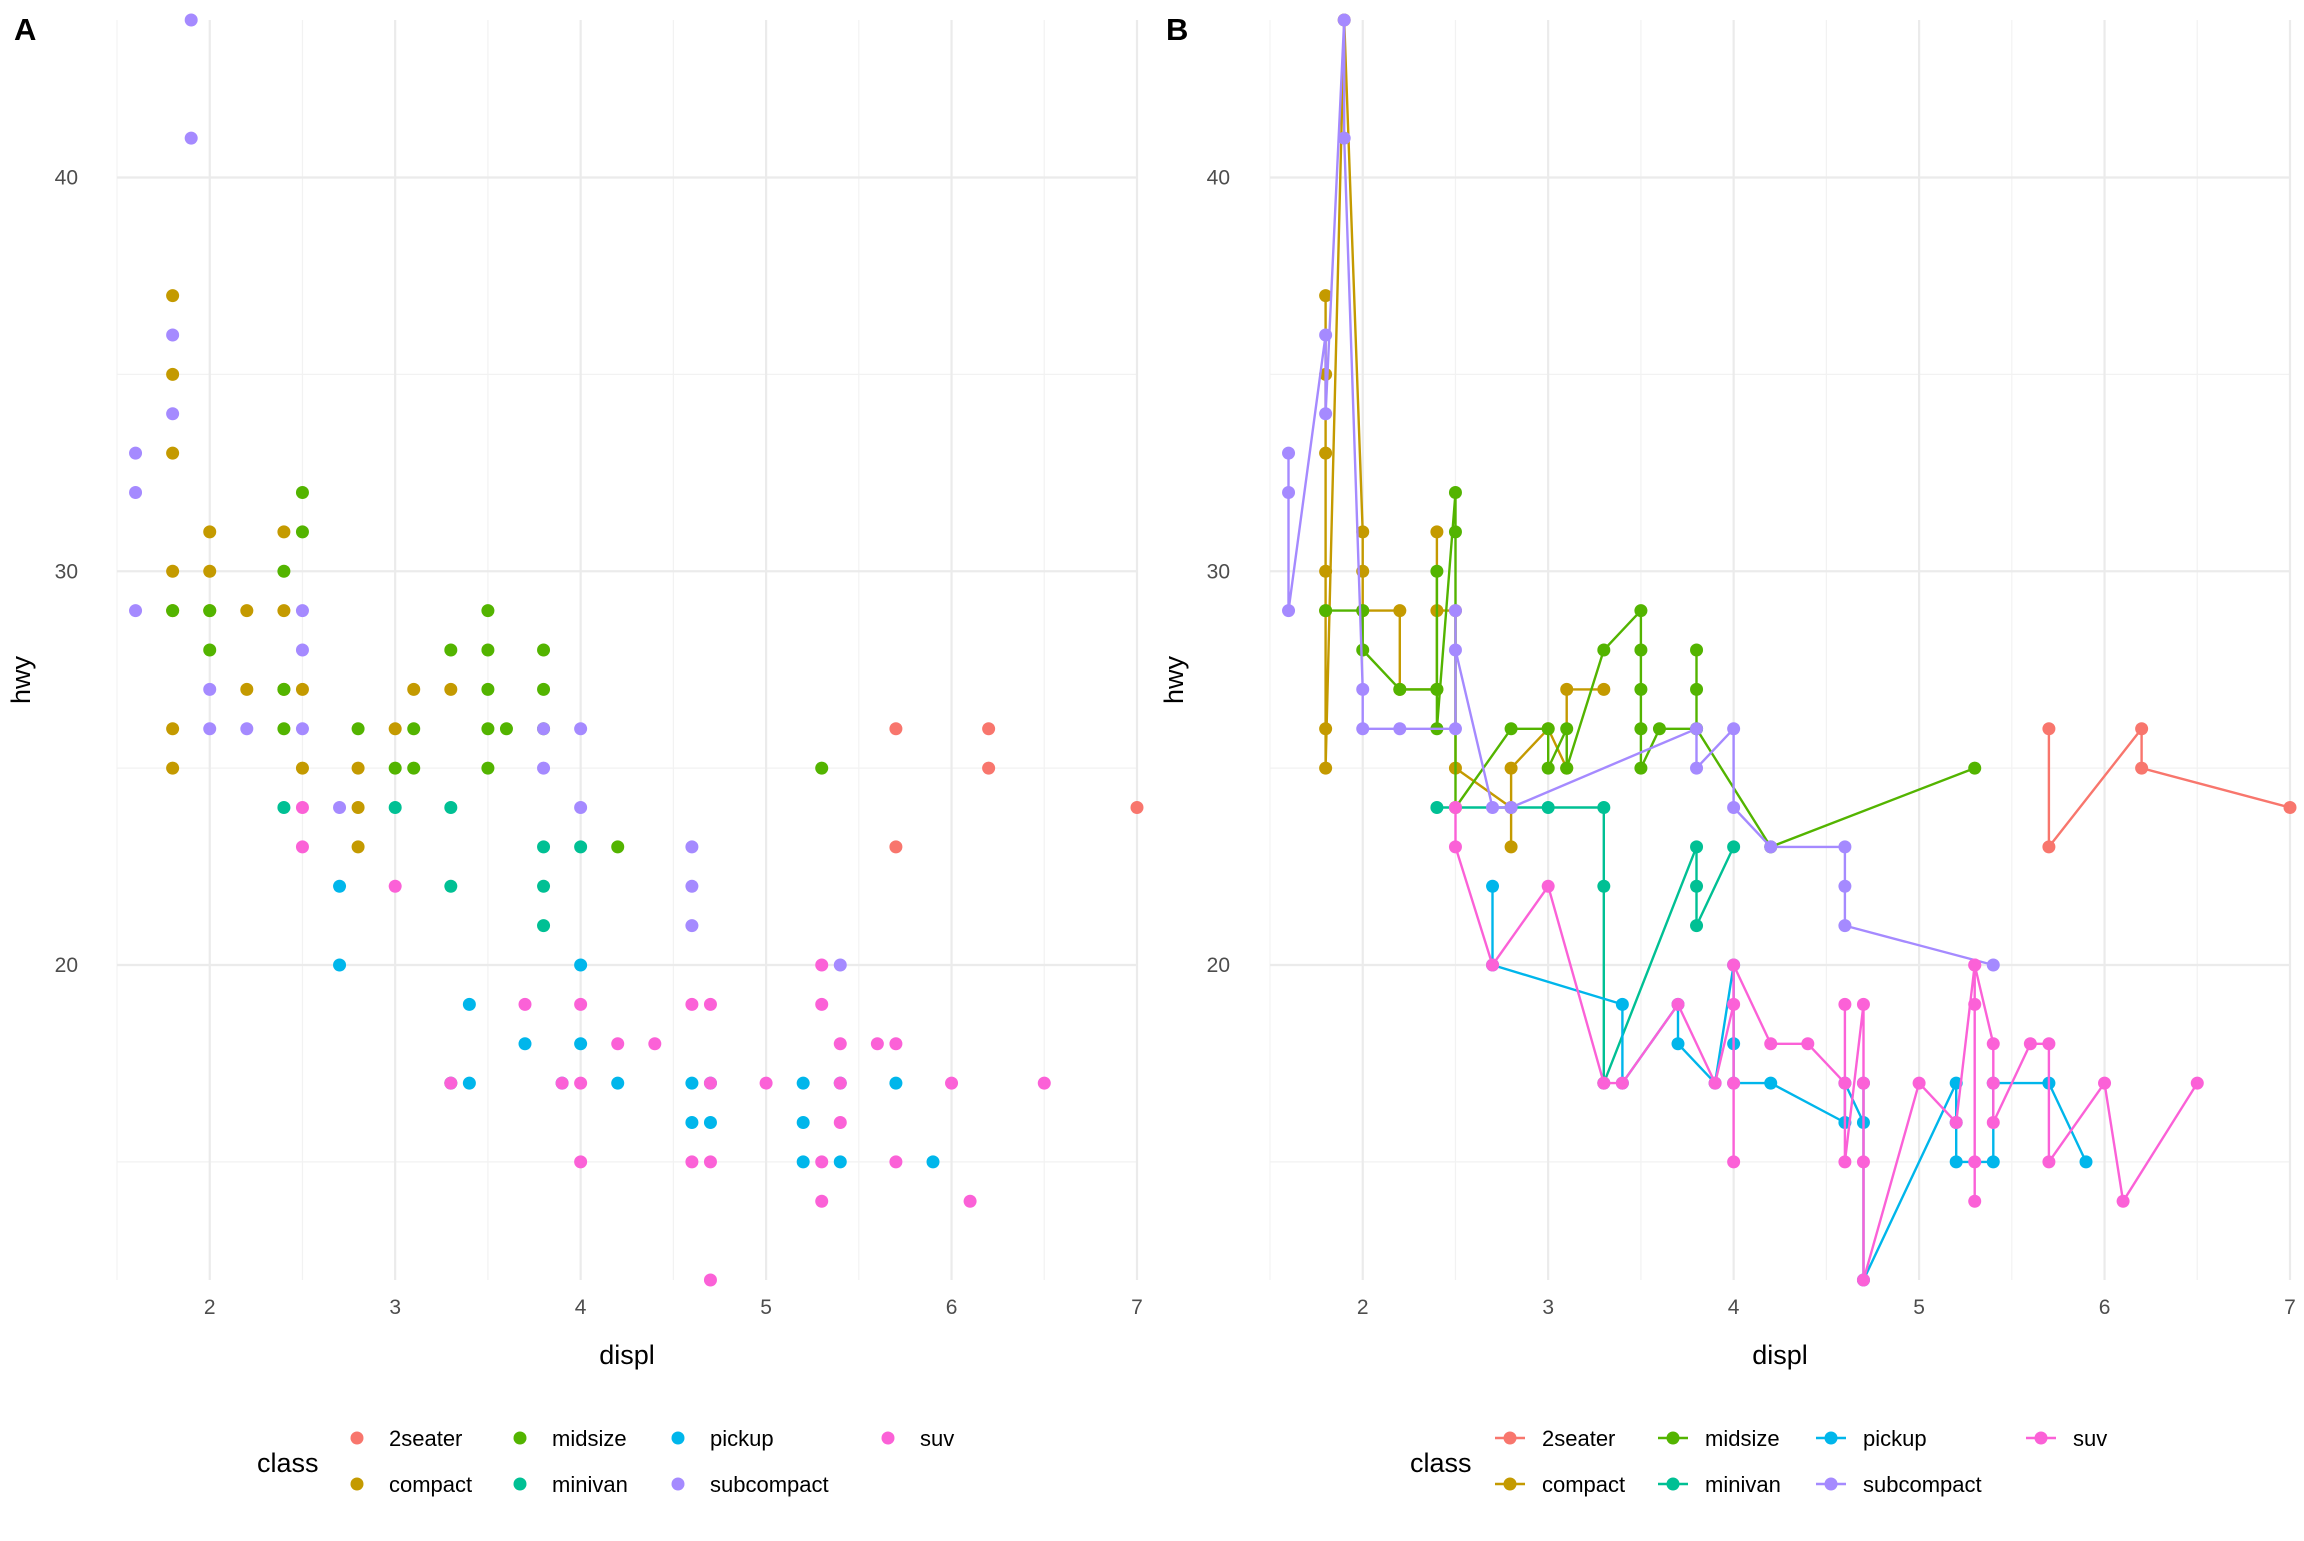 The image size is (2304, 1541). I want to click on series-line, so click(2169, 788).